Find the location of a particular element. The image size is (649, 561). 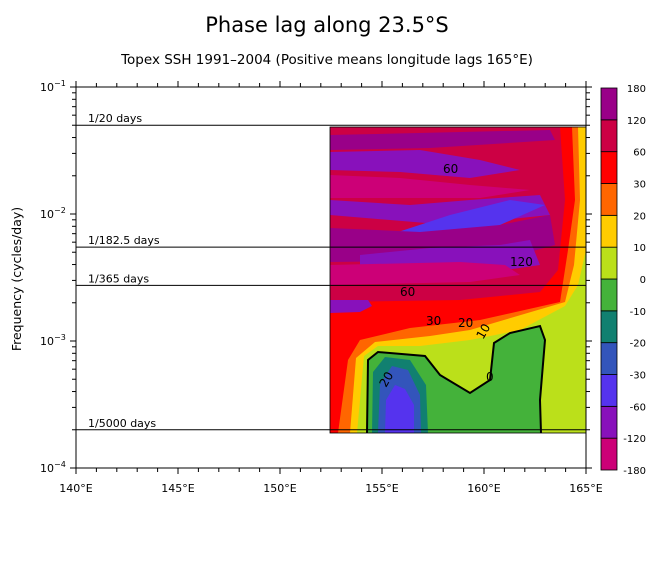

reference-line-label: 1/182.5 days is located at coordinates (124, 240).